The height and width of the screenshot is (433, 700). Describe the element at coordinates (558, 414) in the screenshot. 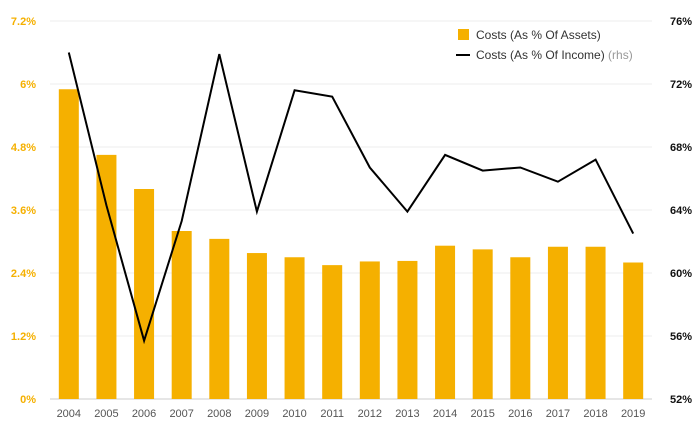

I see `x-tick-label: 2017` at that location.